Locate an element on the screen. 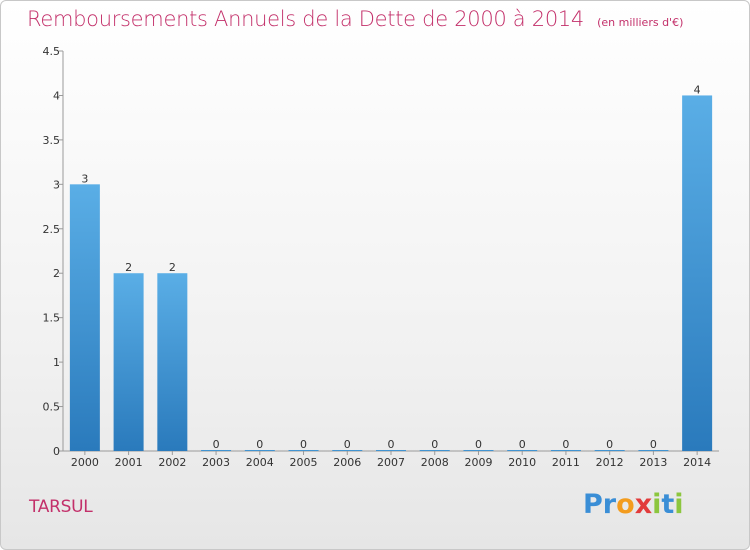 The height and width of the screenshot is (550, 750). value-label-2012: 0 is located at coordinates (609, 444).